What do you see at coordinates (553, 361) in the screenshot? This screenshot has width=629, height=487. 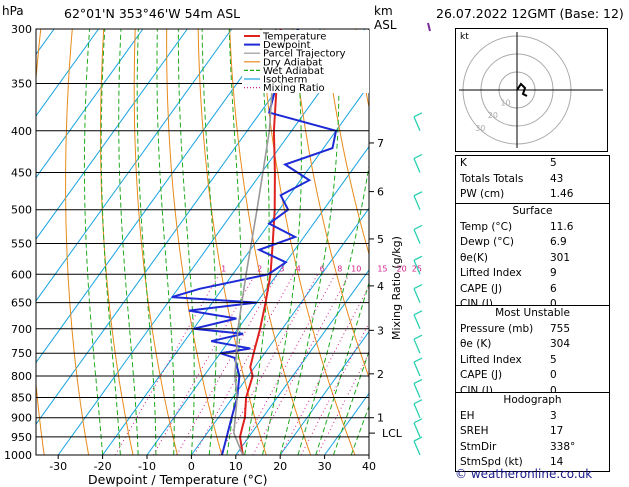 I see `table-row-value: 5` at bounding box center [553, 361].